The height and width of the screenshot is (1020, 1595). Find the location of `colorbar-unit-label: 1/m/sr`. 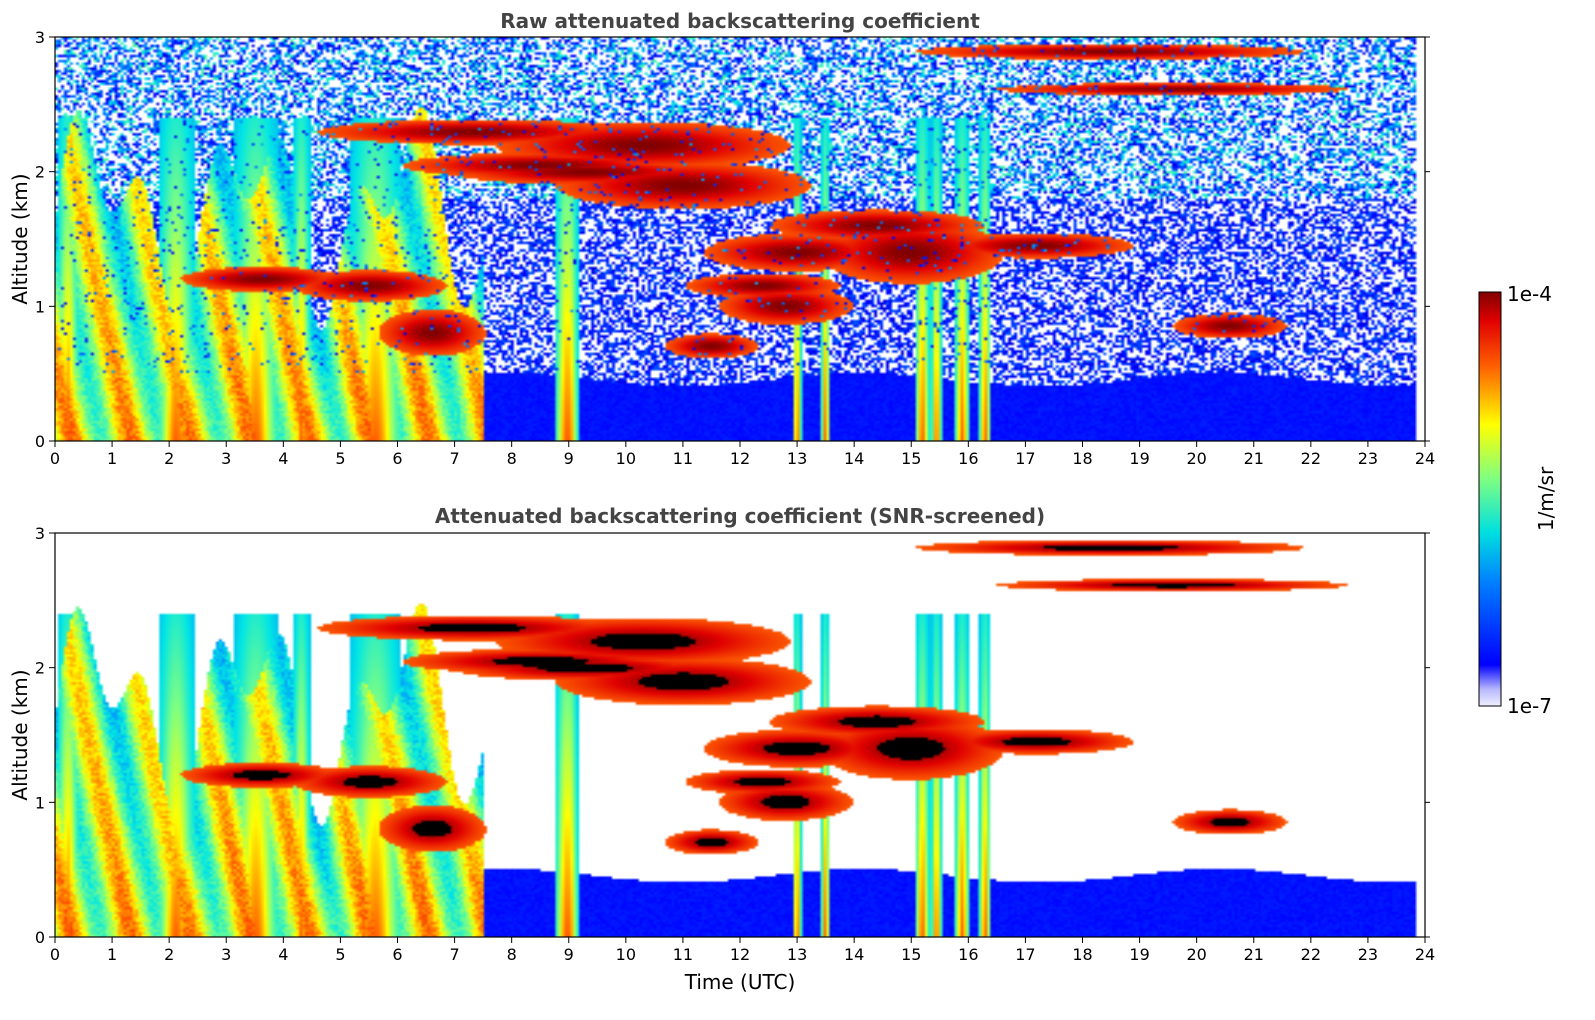

colorbar-unit-label: 1/m/sr is located at coordinates (1546, 498).